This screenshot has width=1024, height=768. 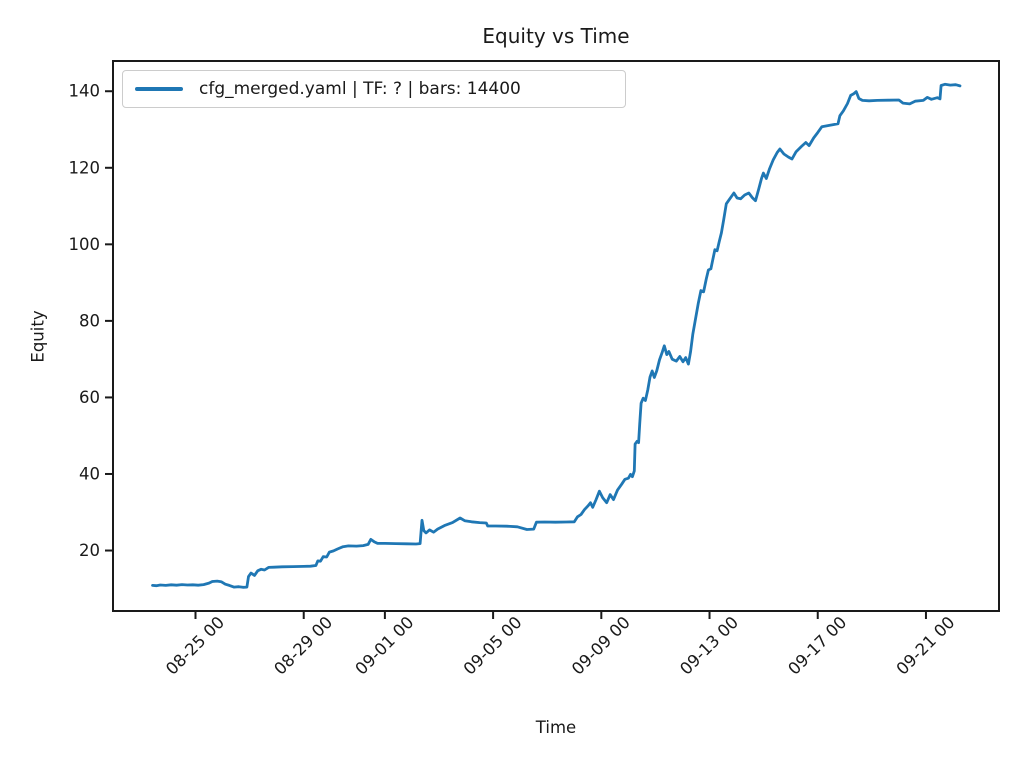 I want to click on y-tick-label: 60, so click(x=89, y=397).